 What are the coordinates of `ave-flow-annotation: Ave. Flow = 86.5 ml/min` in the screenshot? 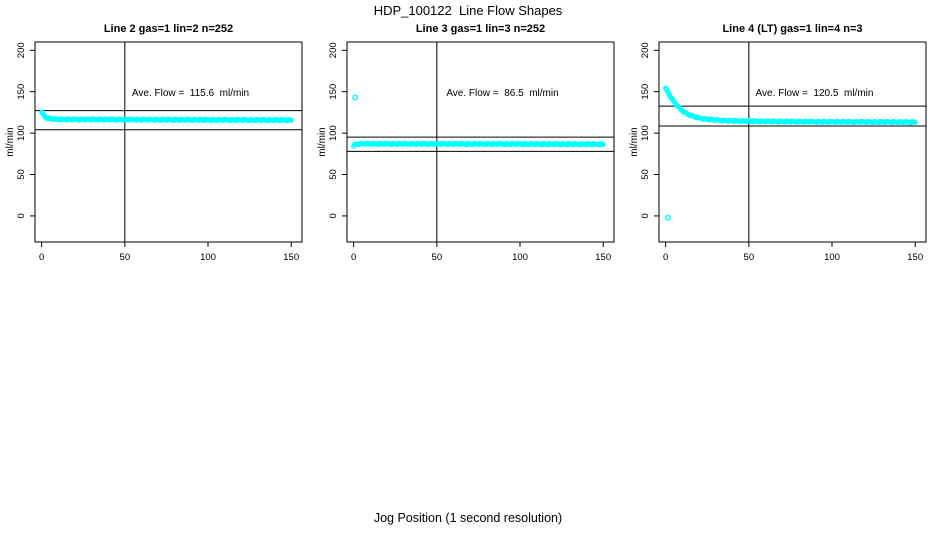 It's located at (502, 93).